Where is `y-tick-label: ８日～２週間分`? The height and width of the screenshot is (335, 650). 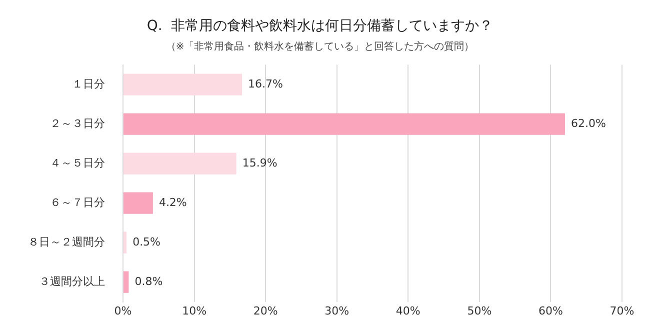
y-tick-label: ８日～２週間分 is located at coordinates (66, 241).